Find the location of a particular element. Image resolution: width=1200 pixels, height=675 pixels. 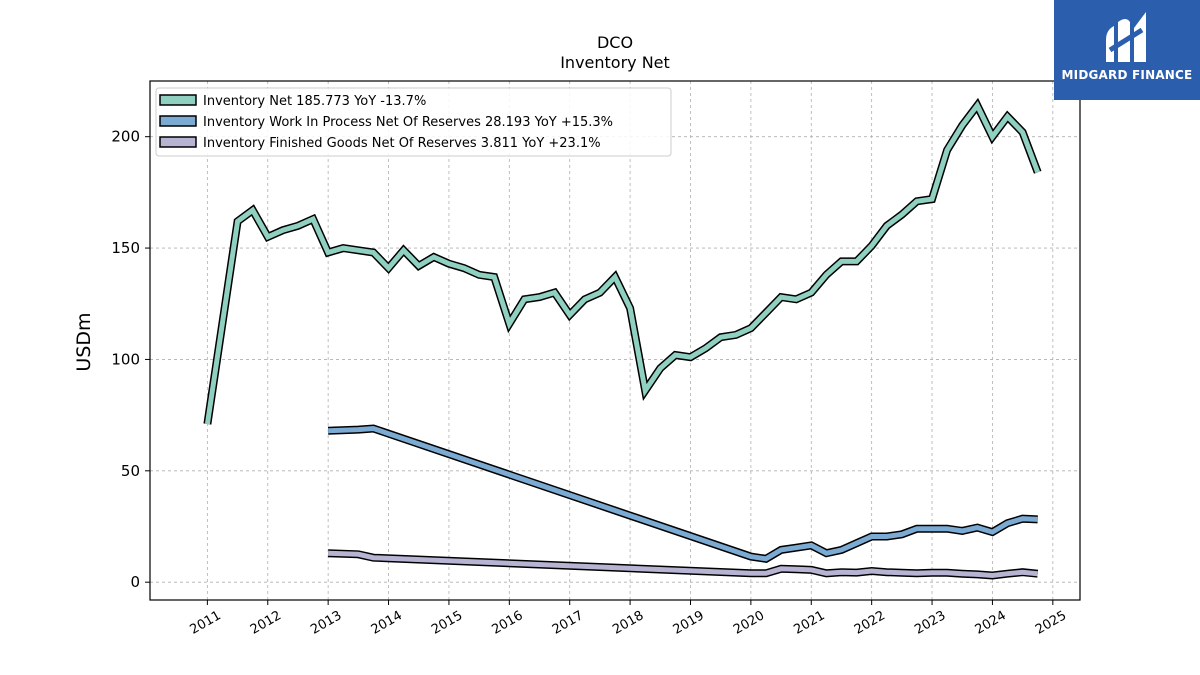

x-tick-label: 2017 is located at coordinates (568, 623).